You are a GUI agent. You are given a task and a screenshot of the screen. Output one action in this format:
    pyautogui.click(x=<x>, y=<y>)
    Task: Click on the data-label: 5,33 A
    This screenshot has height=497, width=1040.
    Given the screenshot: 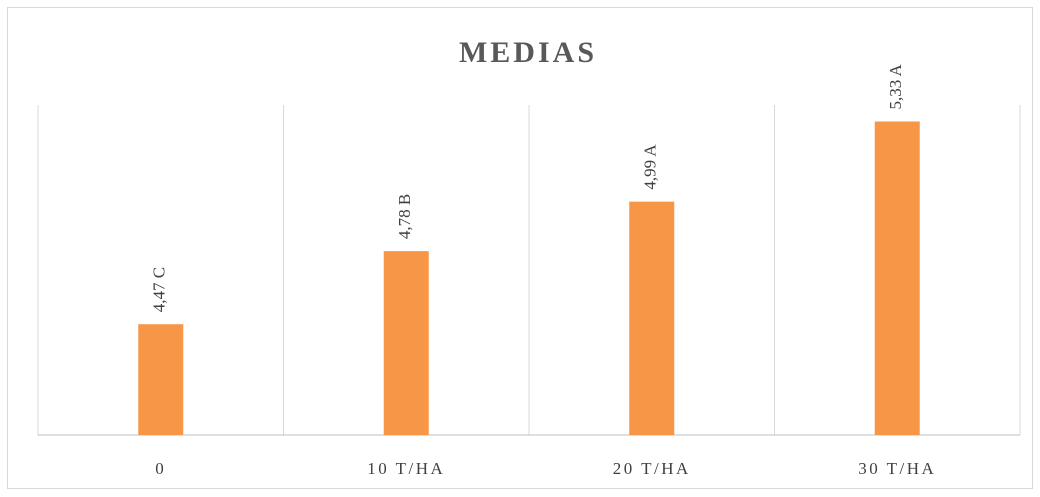 What is the action you would take?
    pyautogui.click(x=895, y=86)
    